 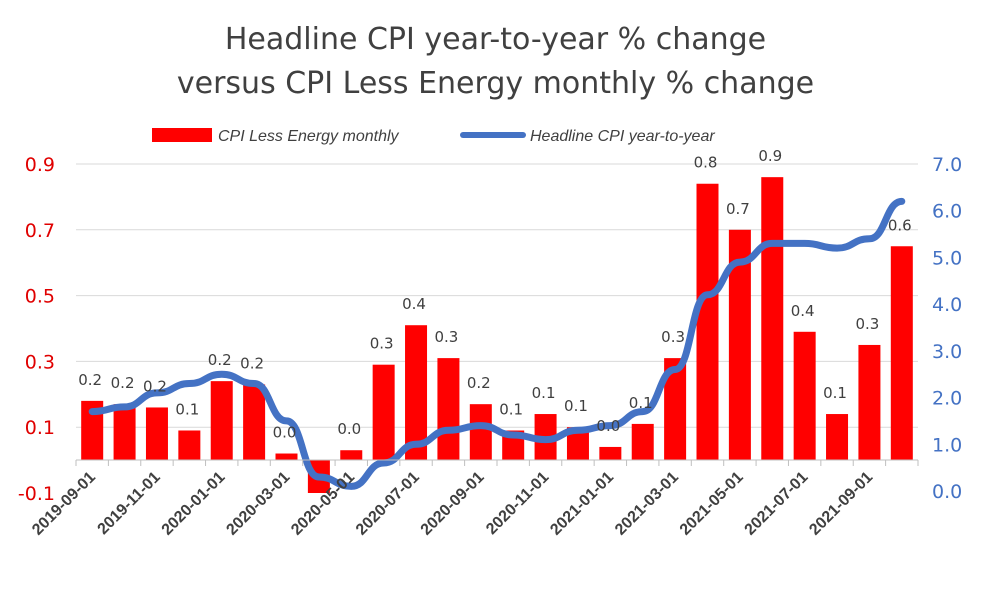 I want to click on legend-bar-swatch, so click(x=182, y=135).